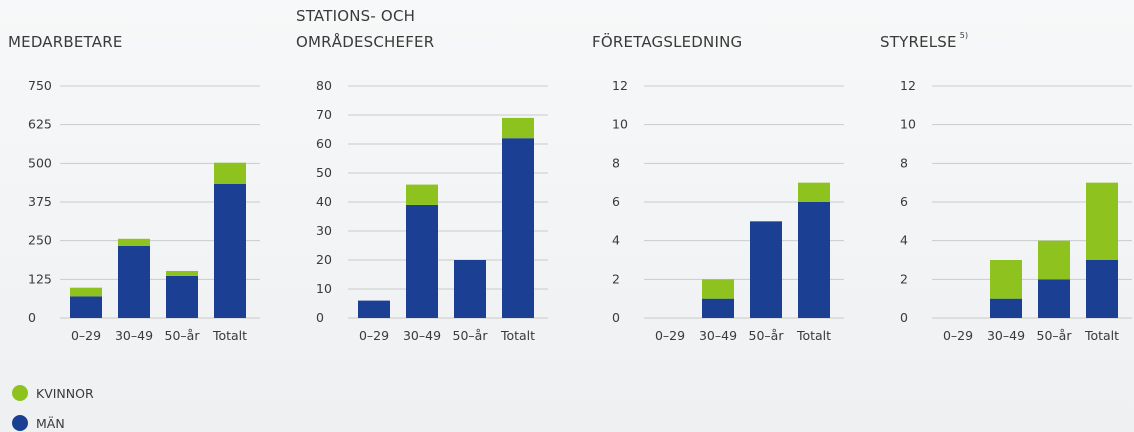 This screenshot has width=1134, height=432. I want to click on y-tick-label: 70, so click(324, 114).